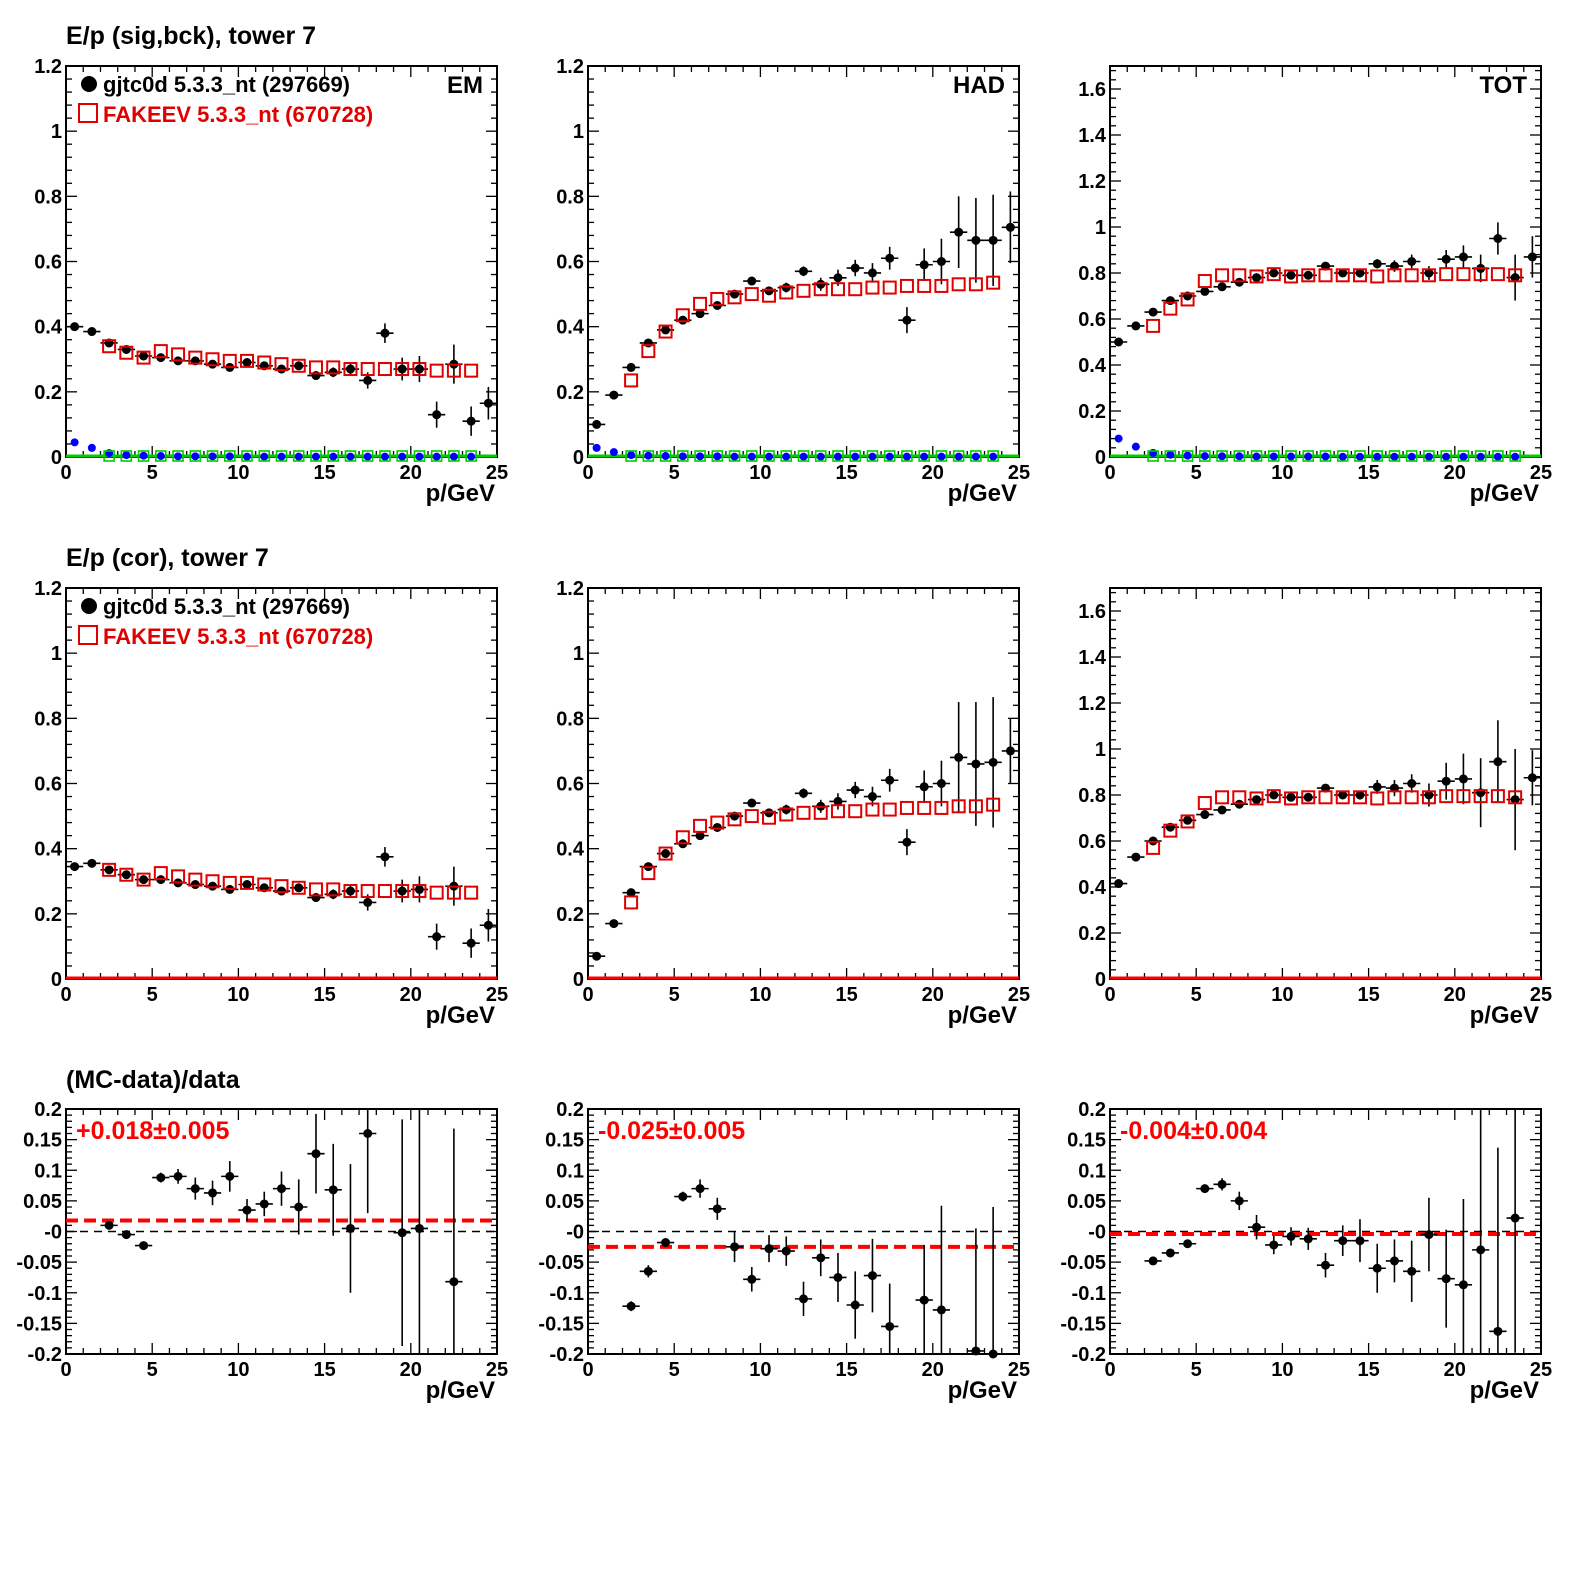  Describe the element at coordinates (1092, 934) in the screenshot. I see `y-tick-label: 0.2` at that location.